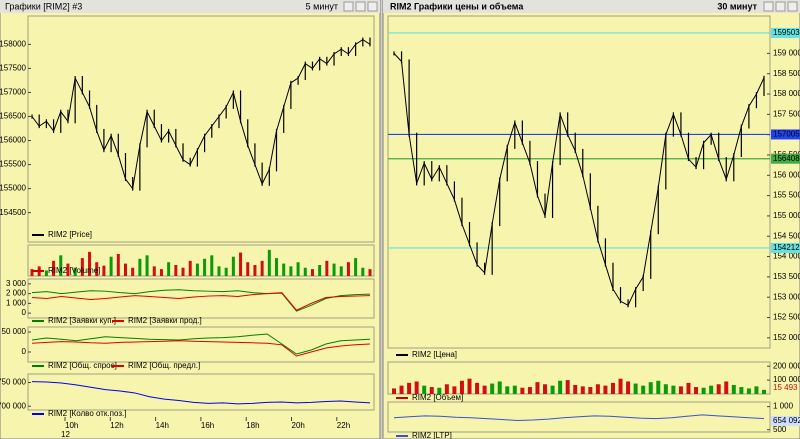 This screenshot has width=800, height=439. What do you see at coordinates (13, 212) in the screenshot?
I see `y-tick-label: 154500` at bounding box center [13, 212].